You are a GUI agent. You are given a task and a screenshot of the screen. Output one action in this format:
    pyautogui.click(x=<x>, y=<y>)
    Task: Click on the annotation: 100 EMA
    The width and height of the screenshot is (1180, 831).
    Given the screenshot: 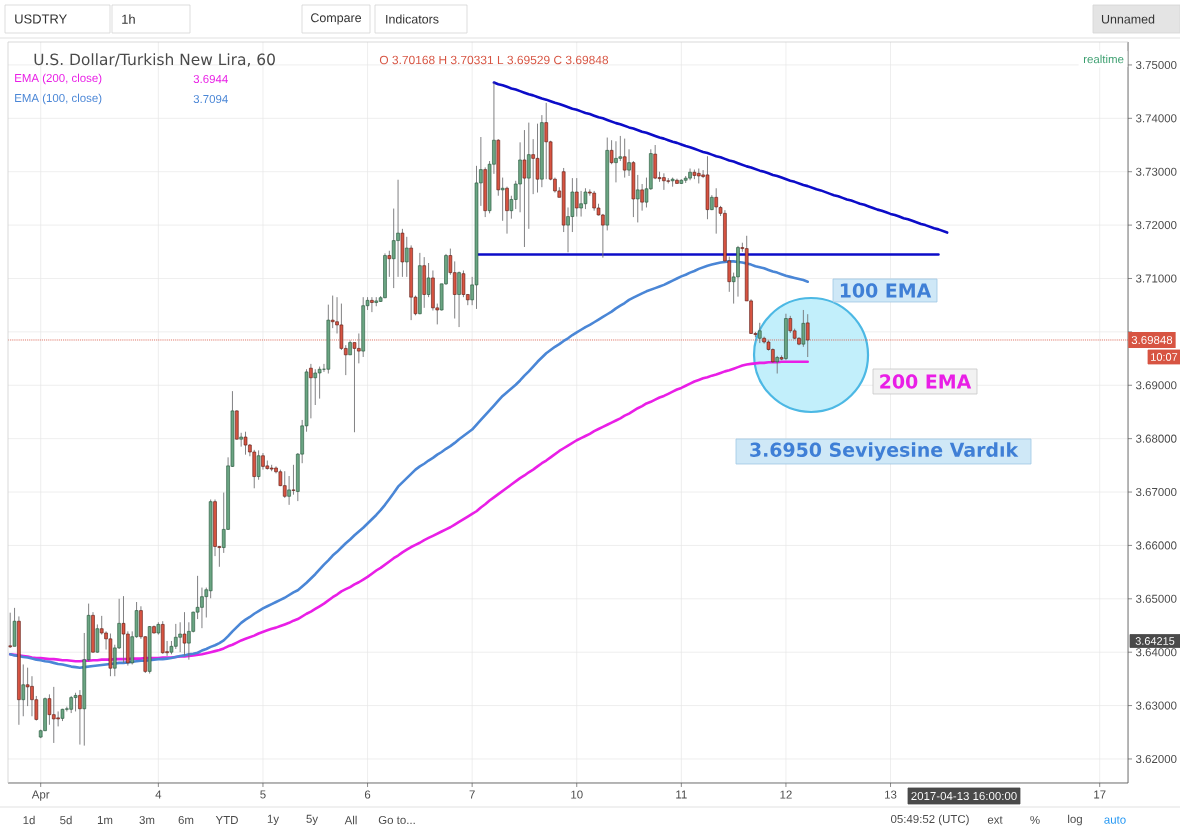 What is the action you would take?
    pyautogui.click(x=886, y=290)
    